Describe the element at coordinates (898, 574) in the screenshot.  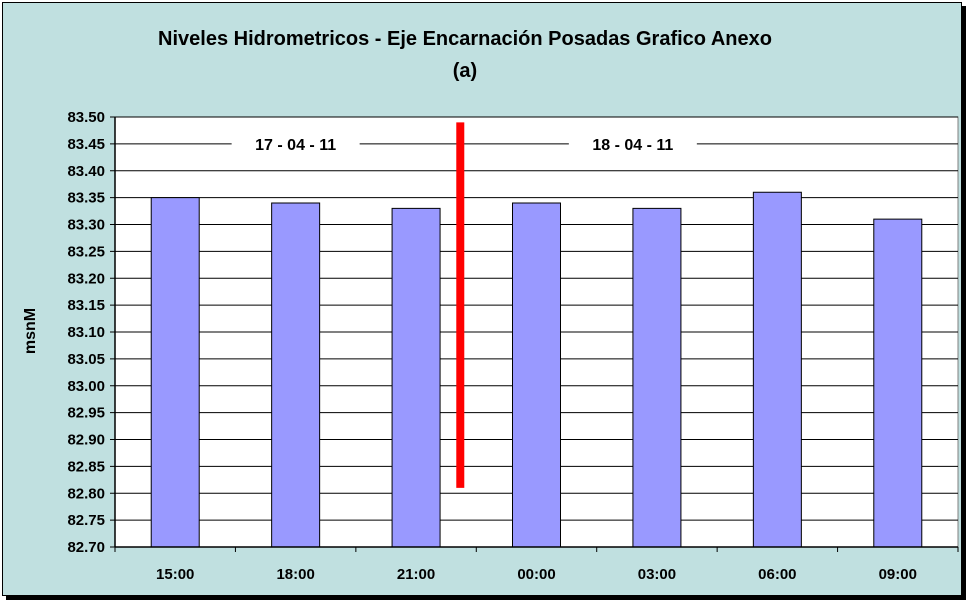
I see `x-tick-label: 09:00` at that location.